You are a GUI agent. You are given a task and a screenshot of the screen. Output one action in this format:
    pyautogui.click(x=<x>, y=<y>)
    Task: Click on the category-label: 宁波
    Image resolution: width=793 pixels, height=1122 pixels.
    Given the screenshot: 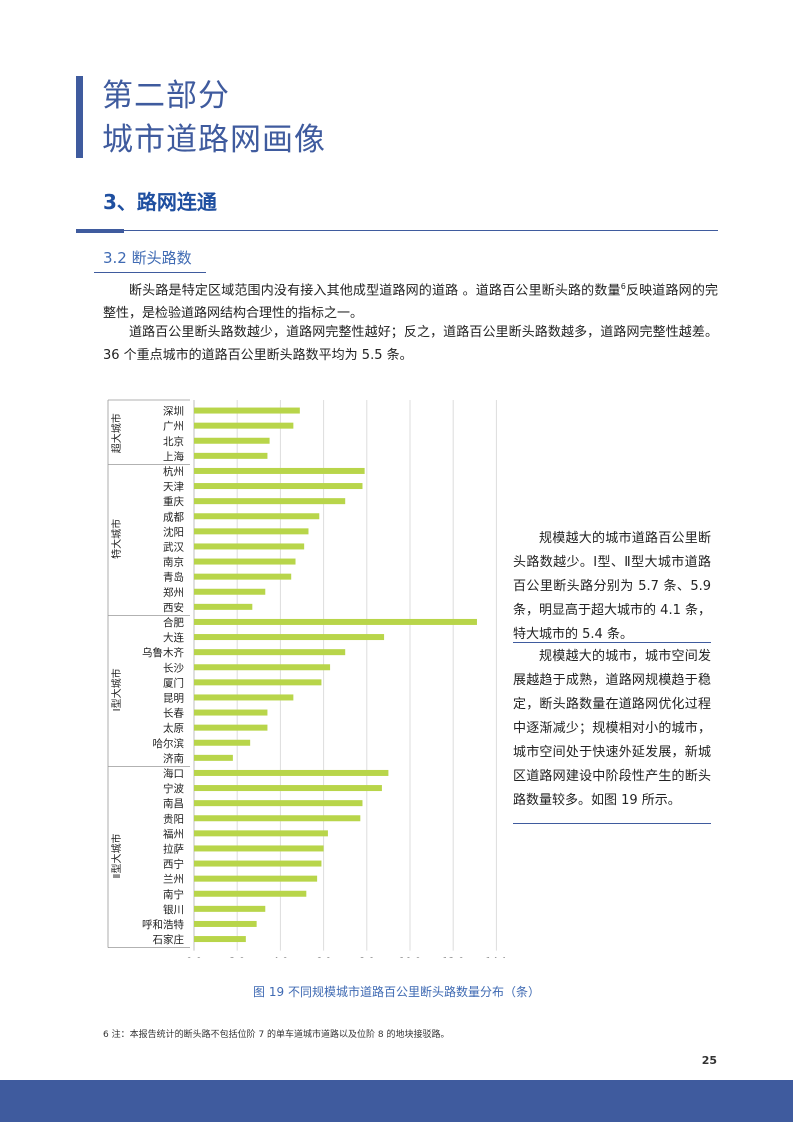 What is the action you would take?
    pyautogui.click(x=173, y=788)
    